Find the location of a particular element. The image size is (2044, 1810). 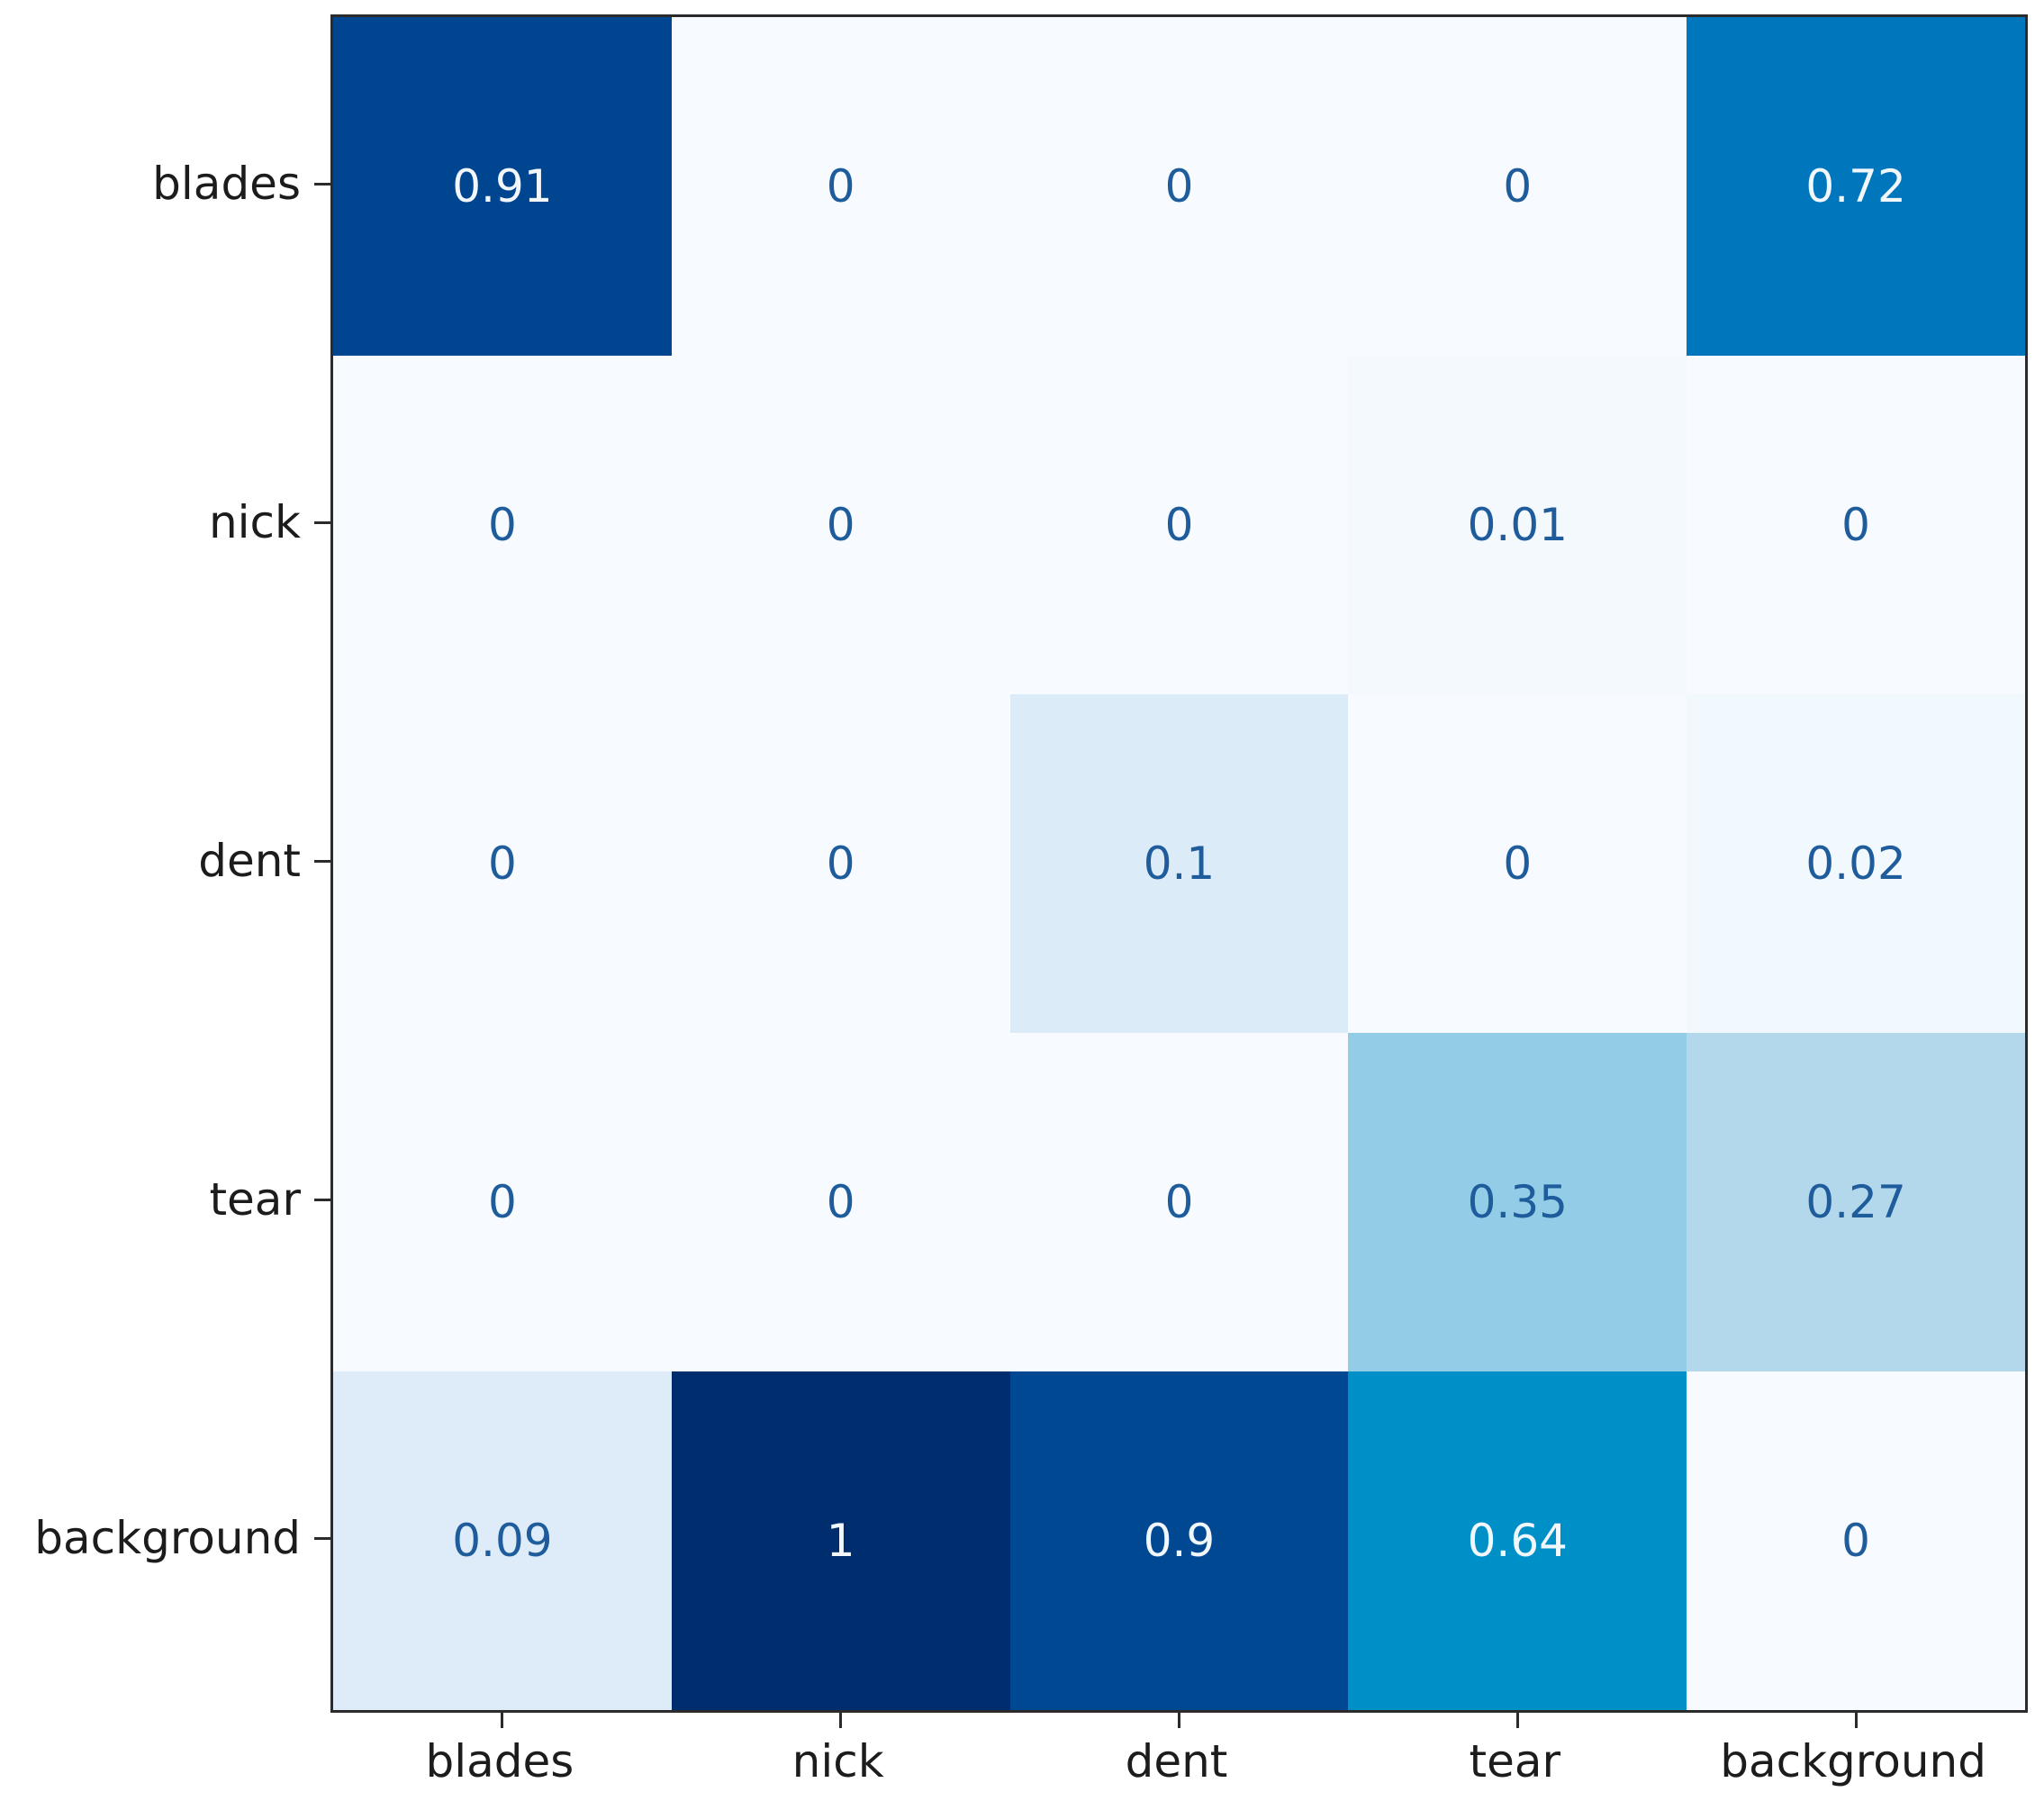

x-axis-labels: blades nick dent tear background is located at coordinates (1176, 1771).